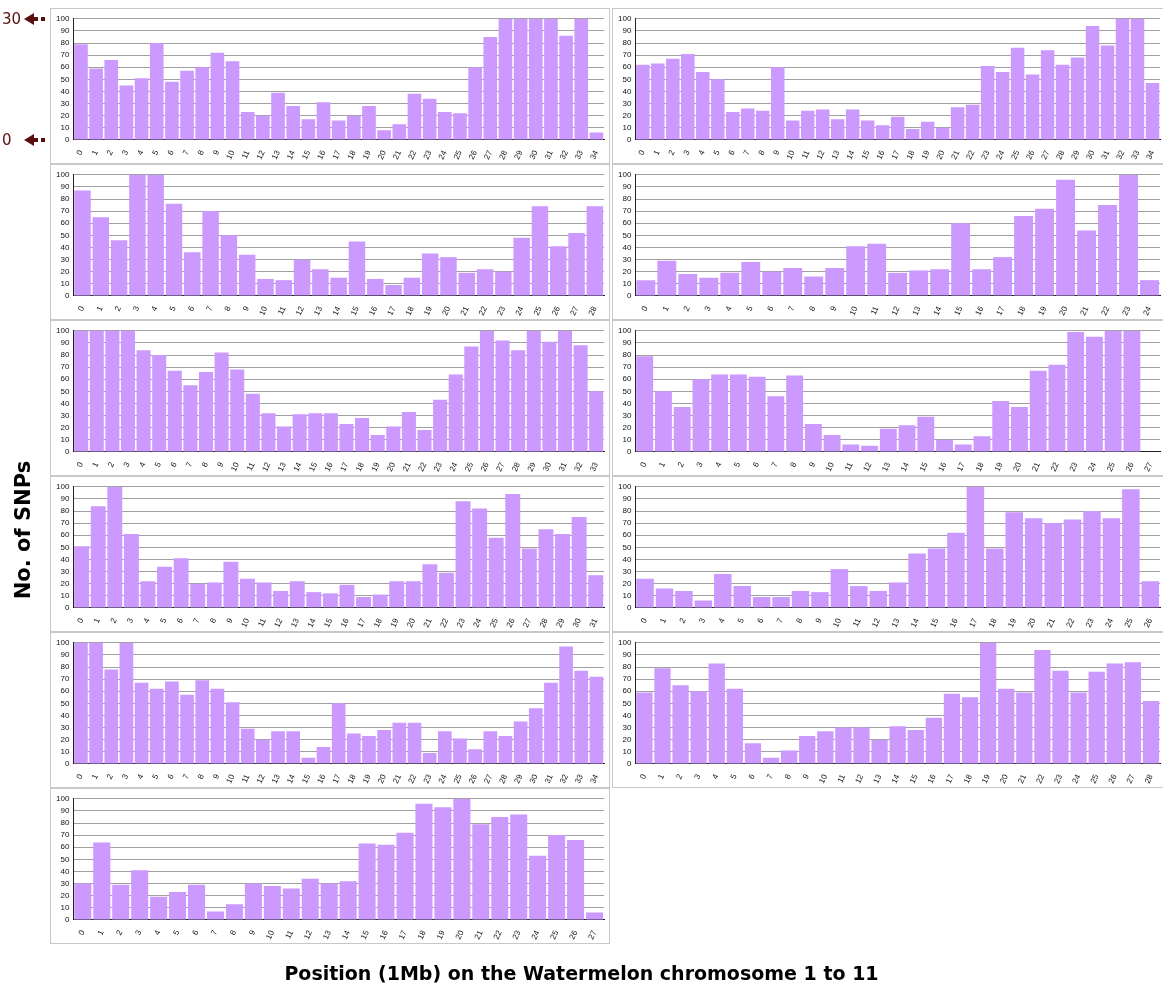 This screenshot has width=1163, height=1001. What do you see at coordinates (850, 154) in the screenshot?
I see `x-tick-label: 14` at bounding box center [850, 154].